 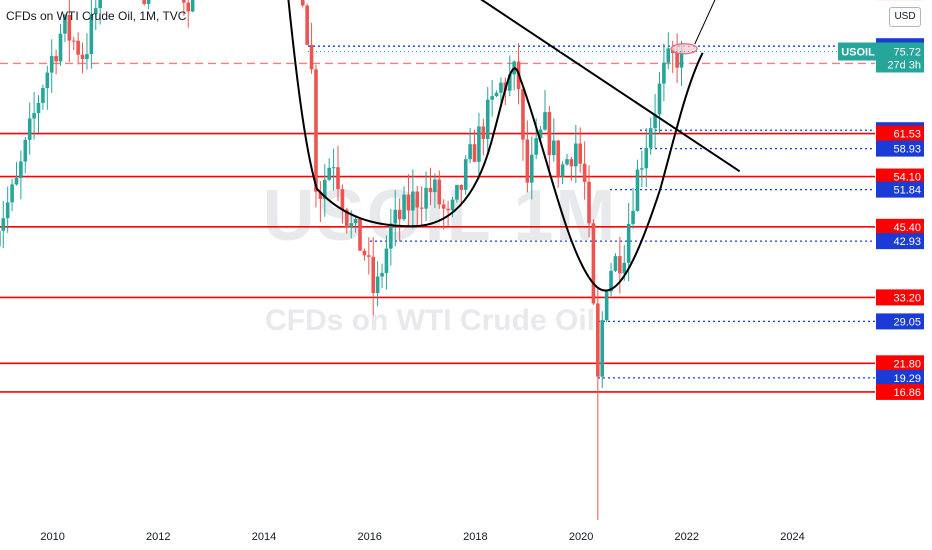 What do you see at coordinates (907, 53) in the screenshot?
I see `current-price-label: 75.72` at bounding box center [907, 53].